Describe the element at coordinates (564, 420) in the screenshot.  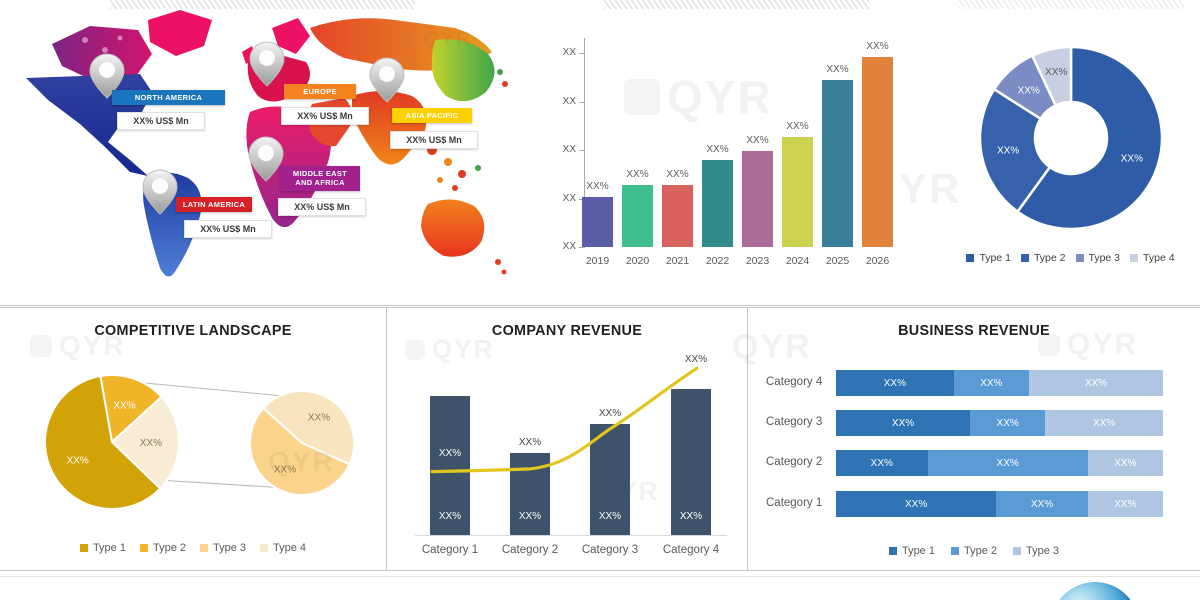
I see `revenue-trend-line` at that location.